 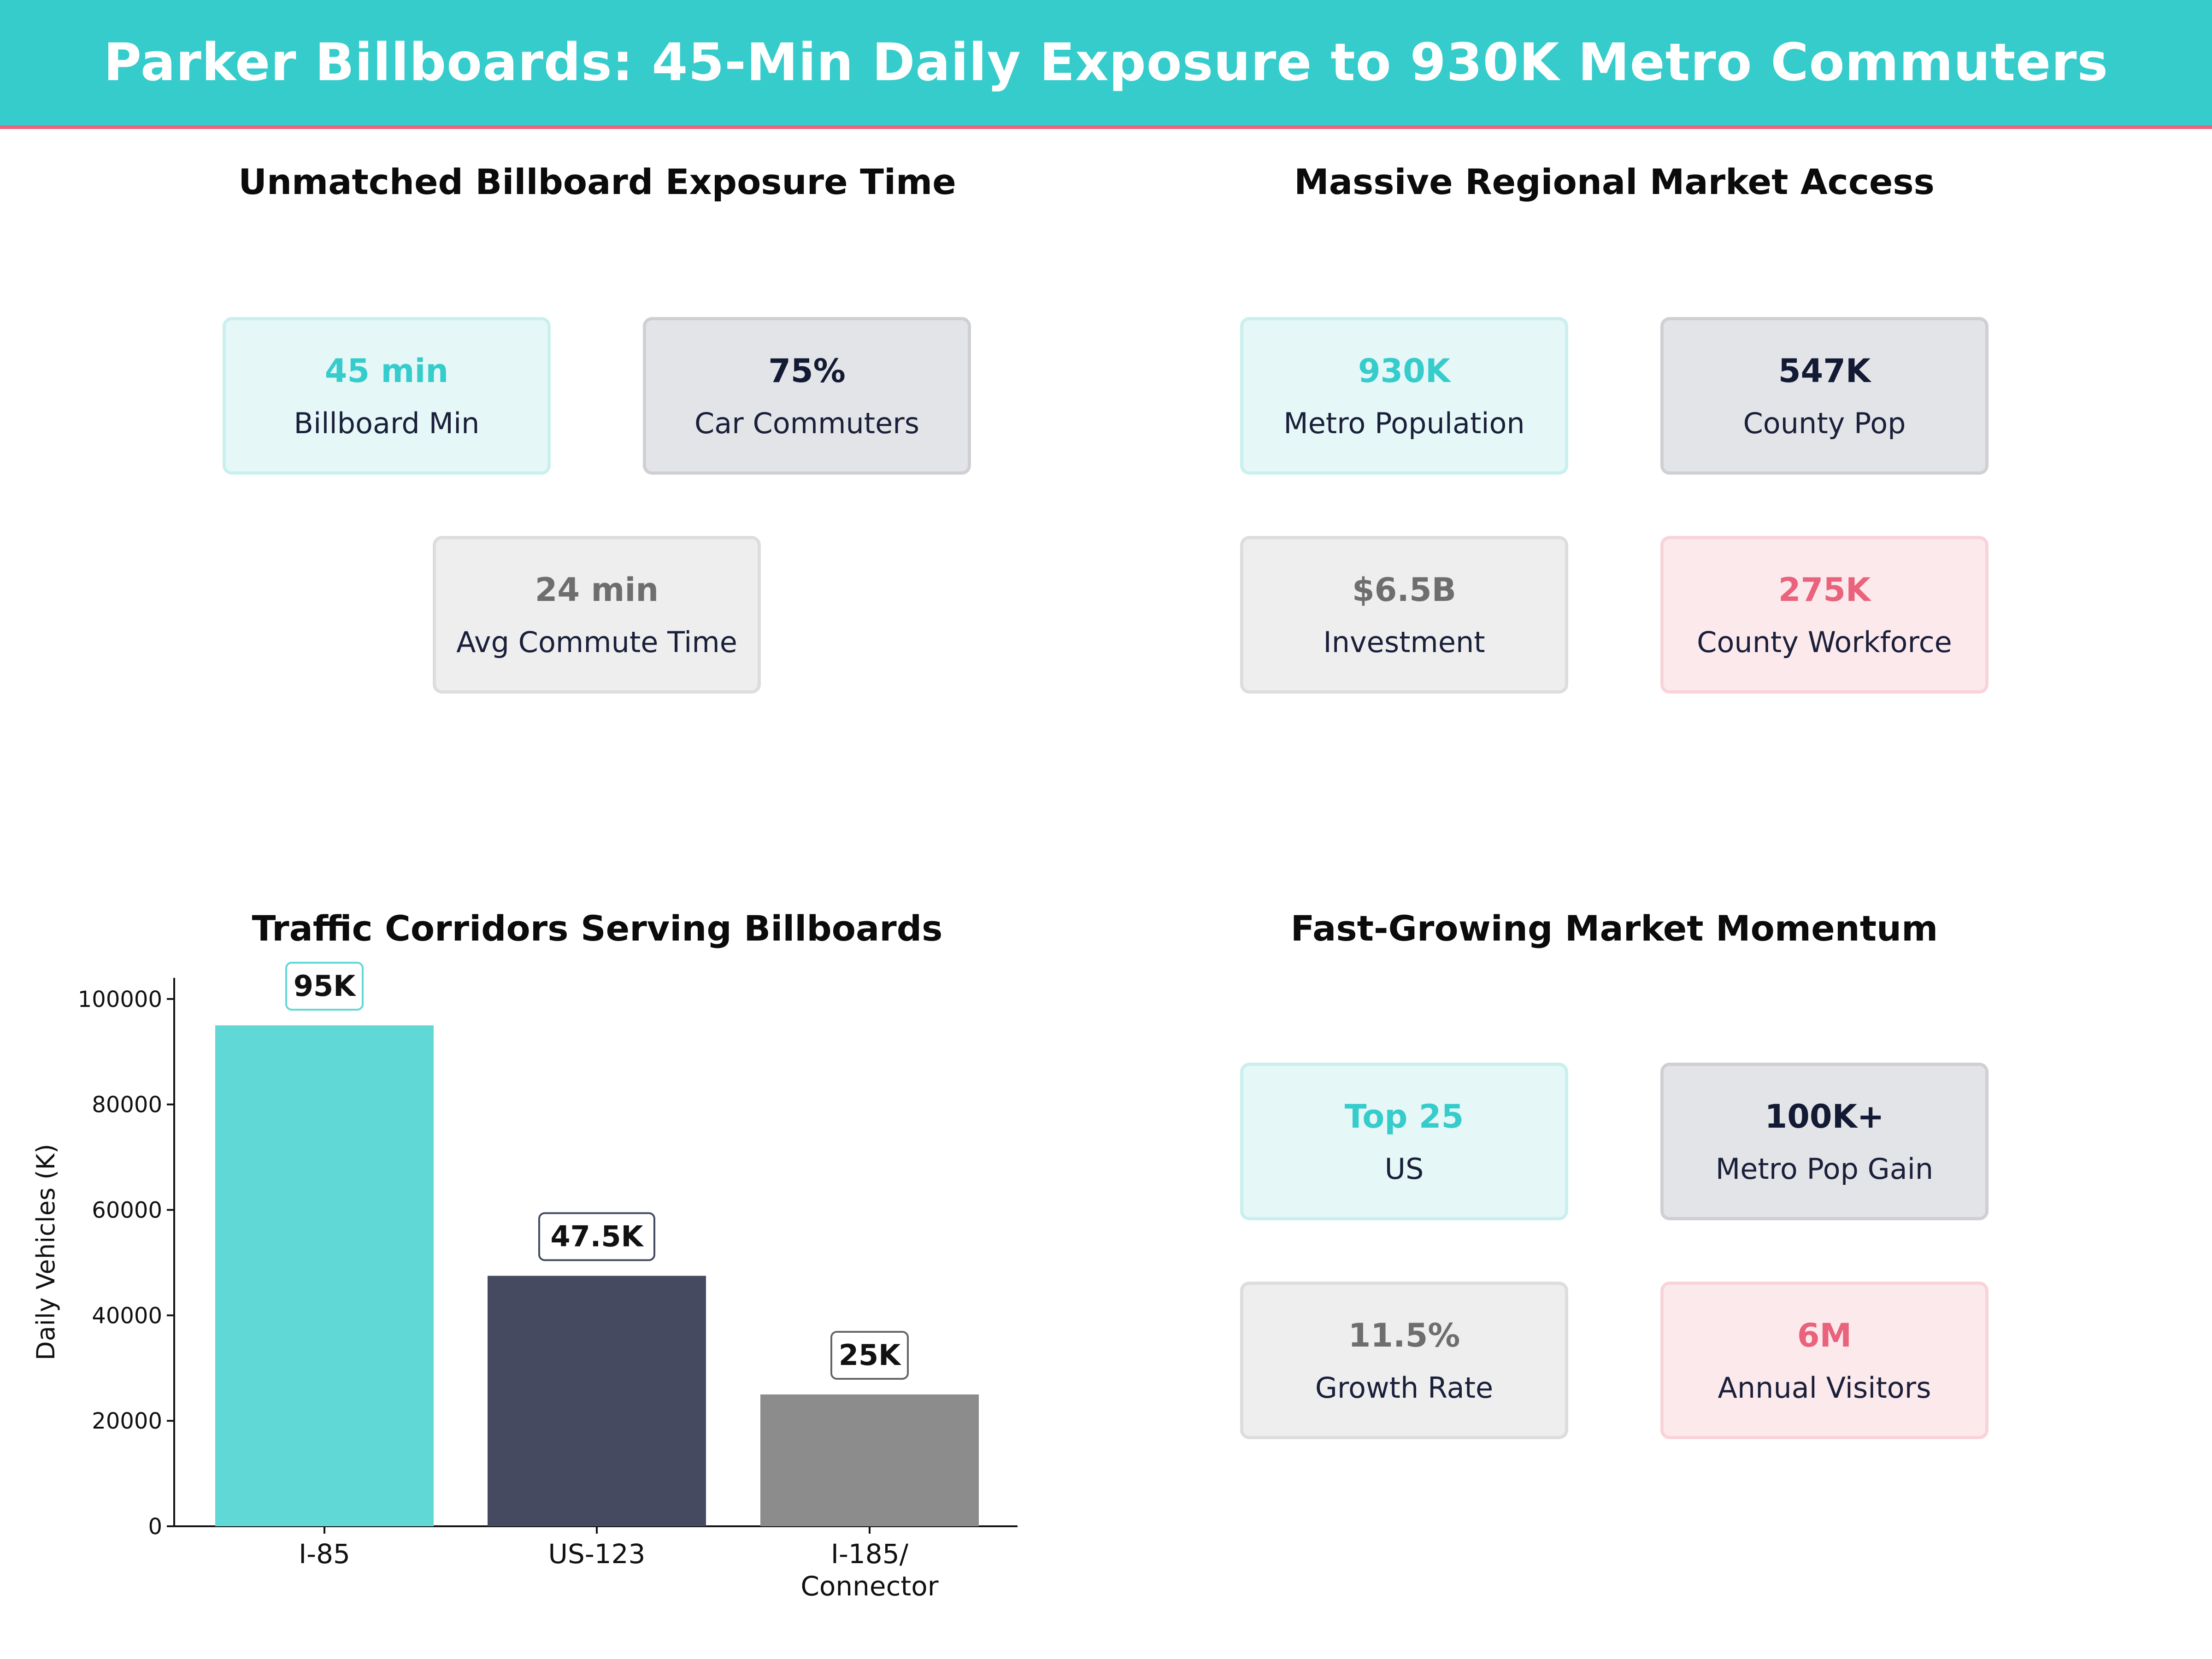 What do you see at coordinates (1824, 1388) in the screenshot?
I see `stat-label: Annual Visitors` at bounding box center [1824, 1388].